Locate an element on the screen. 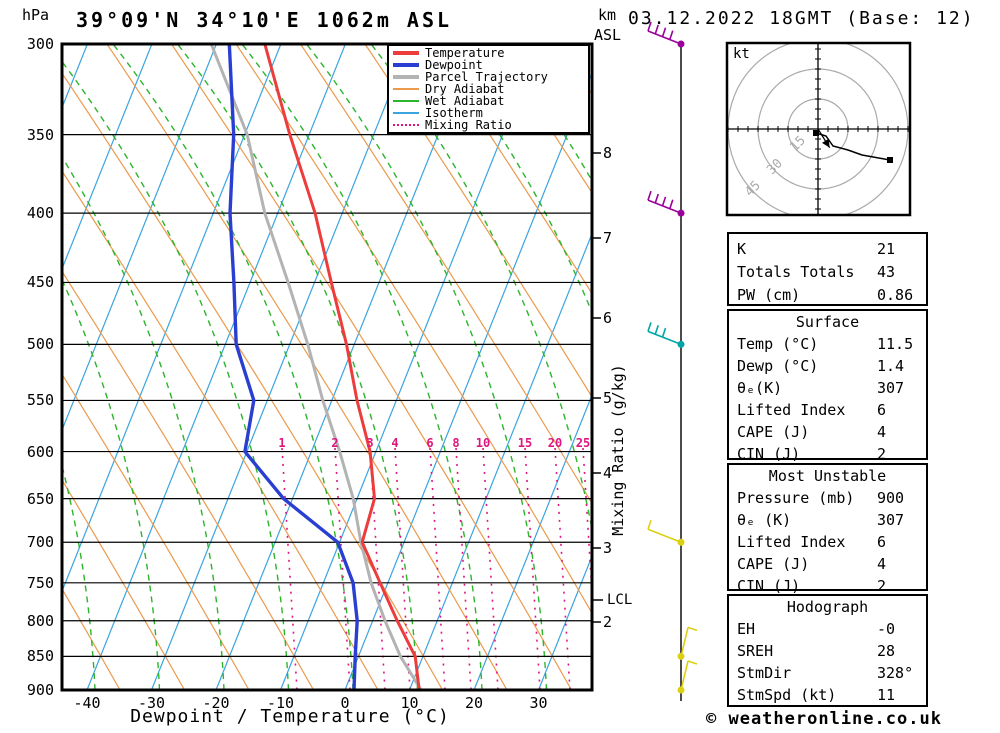  table-row: Lifted Index 6 is located at coordinates (827, 542).